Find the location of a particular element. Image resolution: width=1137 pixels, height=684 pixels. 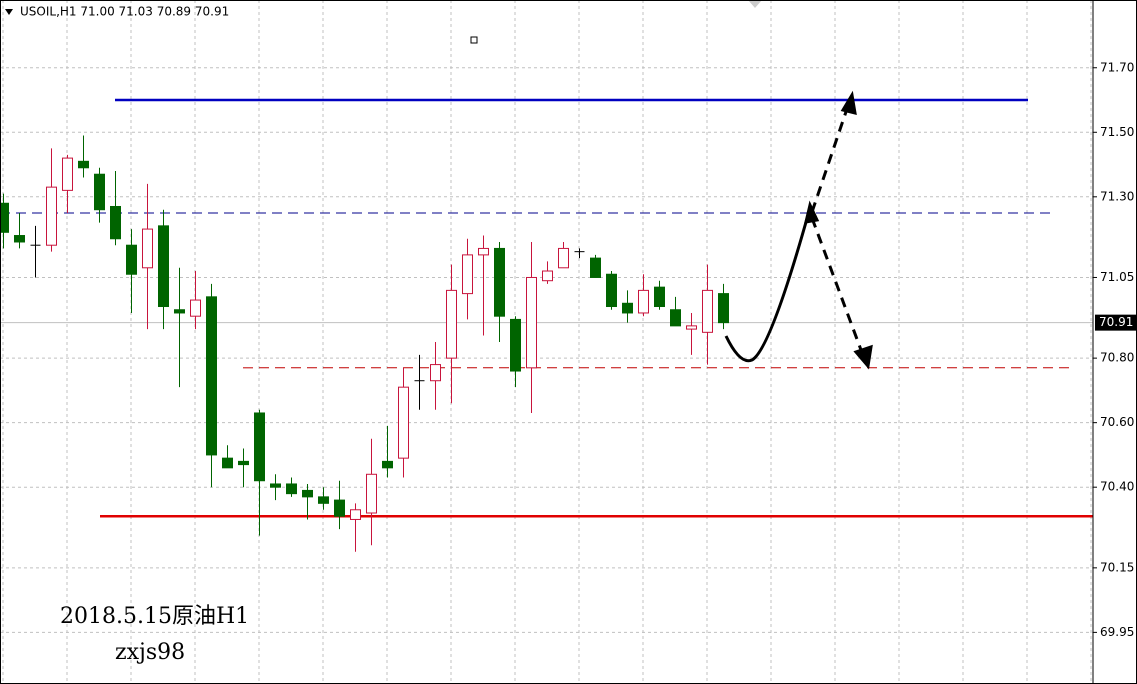

dropdown-icon is located at coordinates (9, 12).